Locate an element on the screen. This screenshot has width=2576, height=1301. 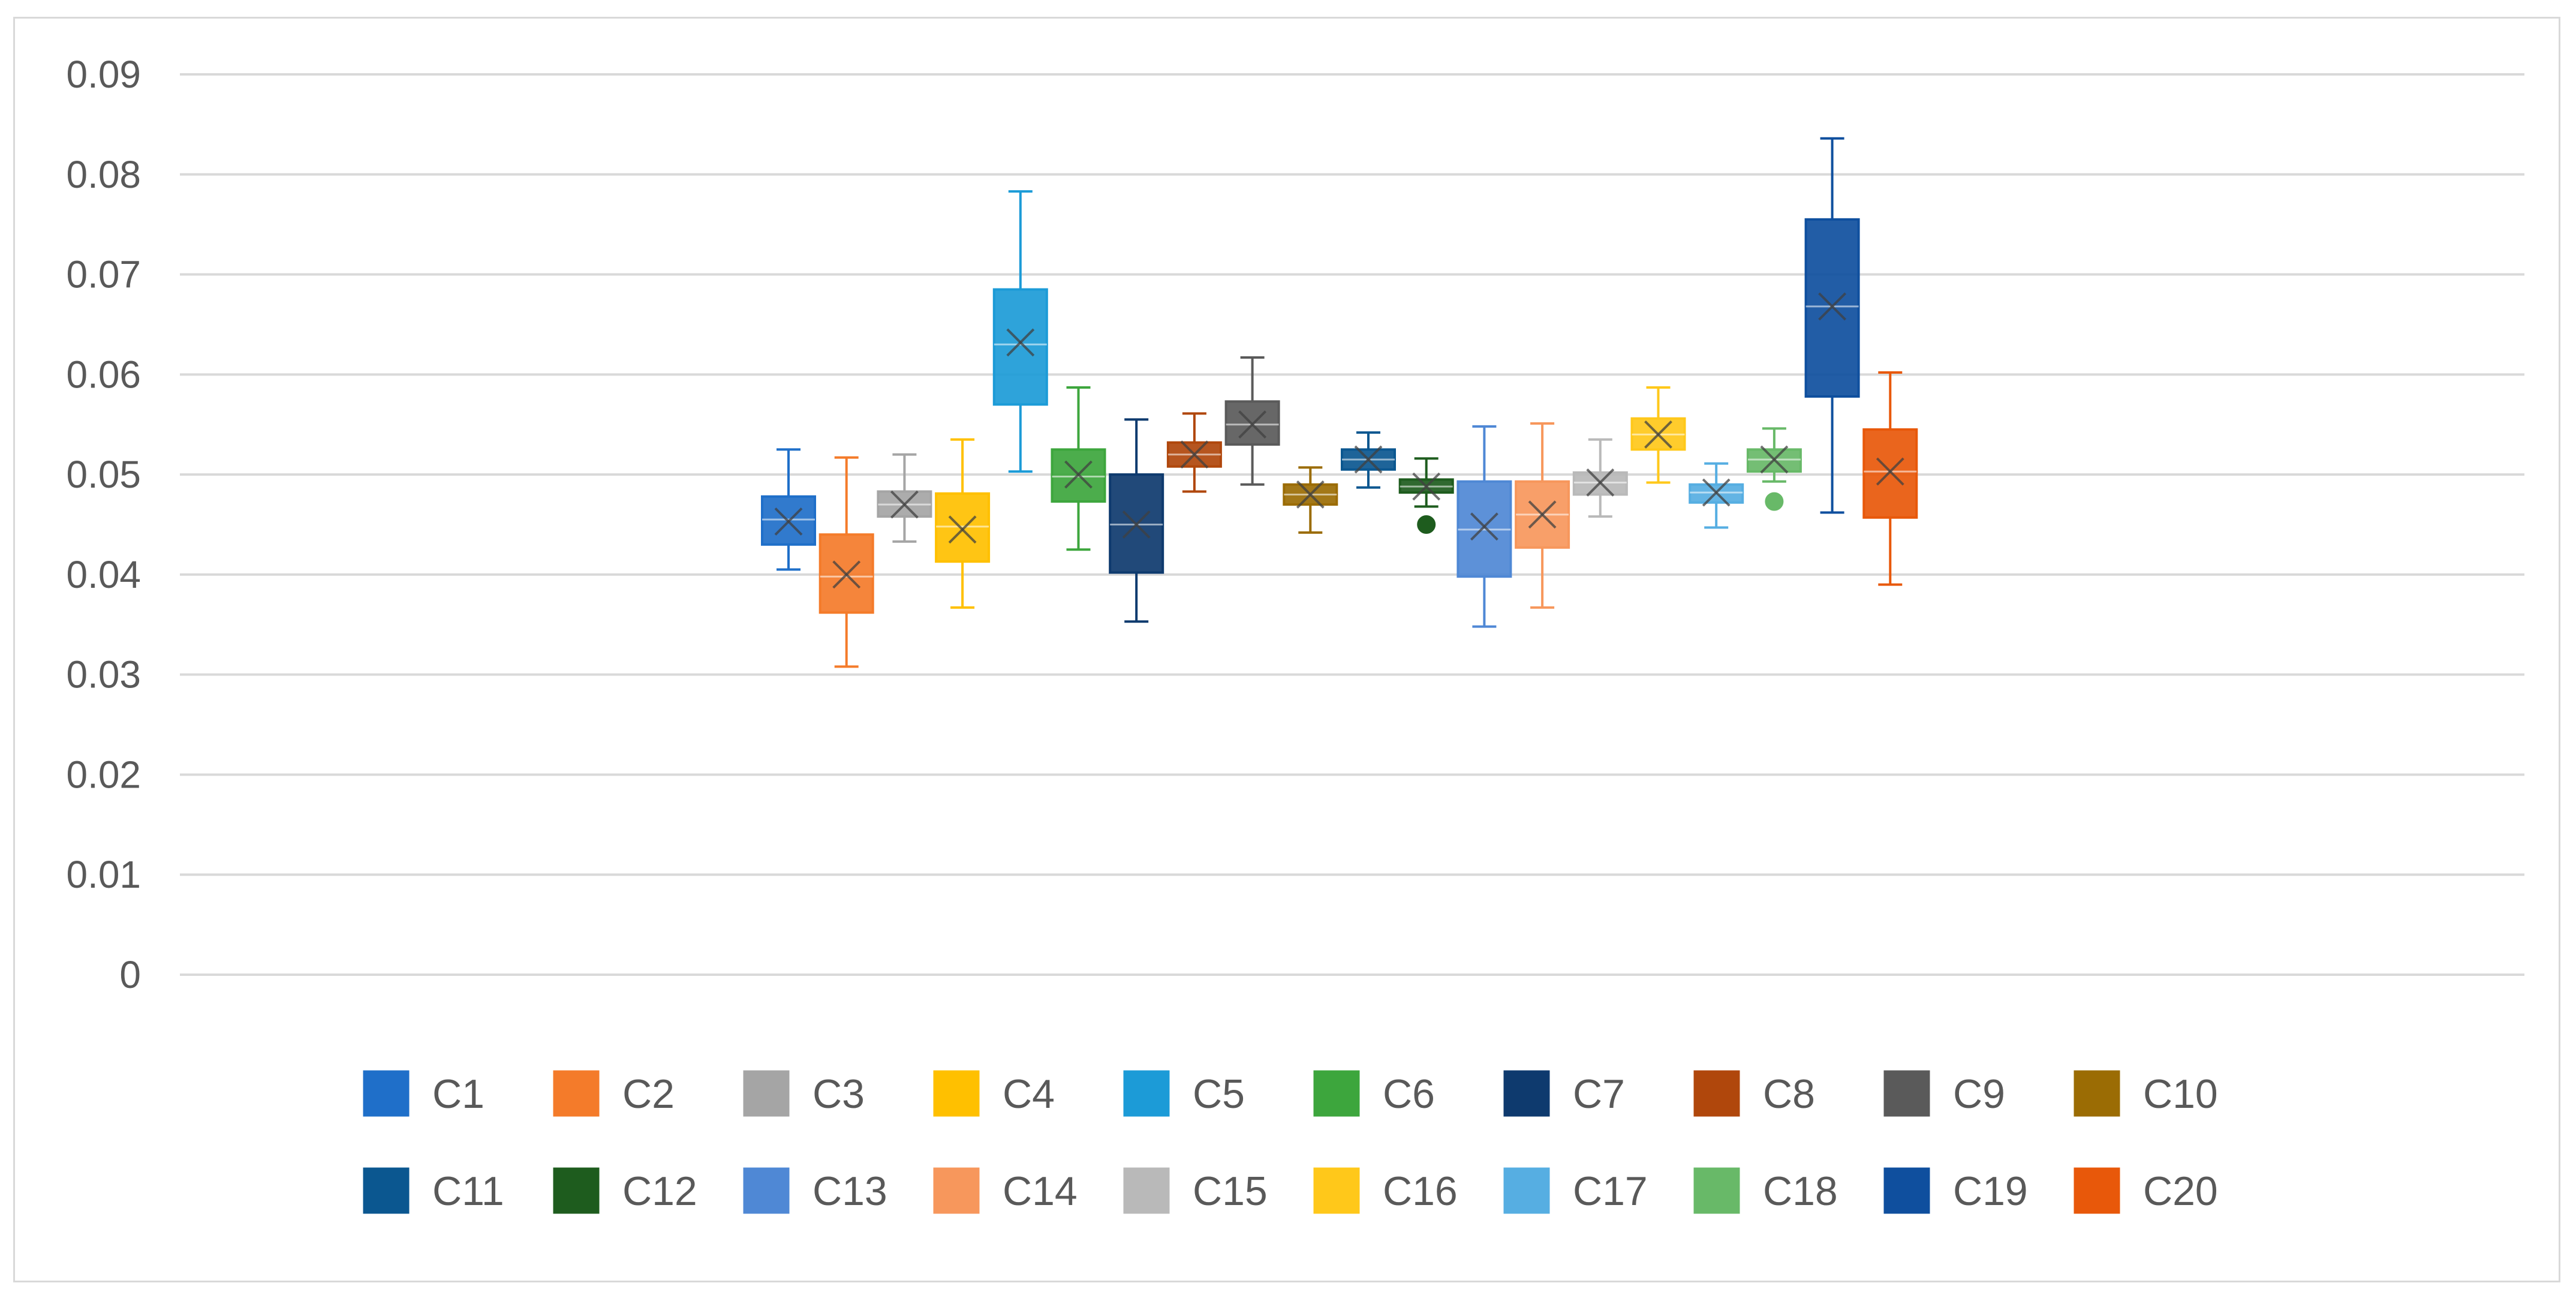
box-c9 is located at coordinates (1252, 421).